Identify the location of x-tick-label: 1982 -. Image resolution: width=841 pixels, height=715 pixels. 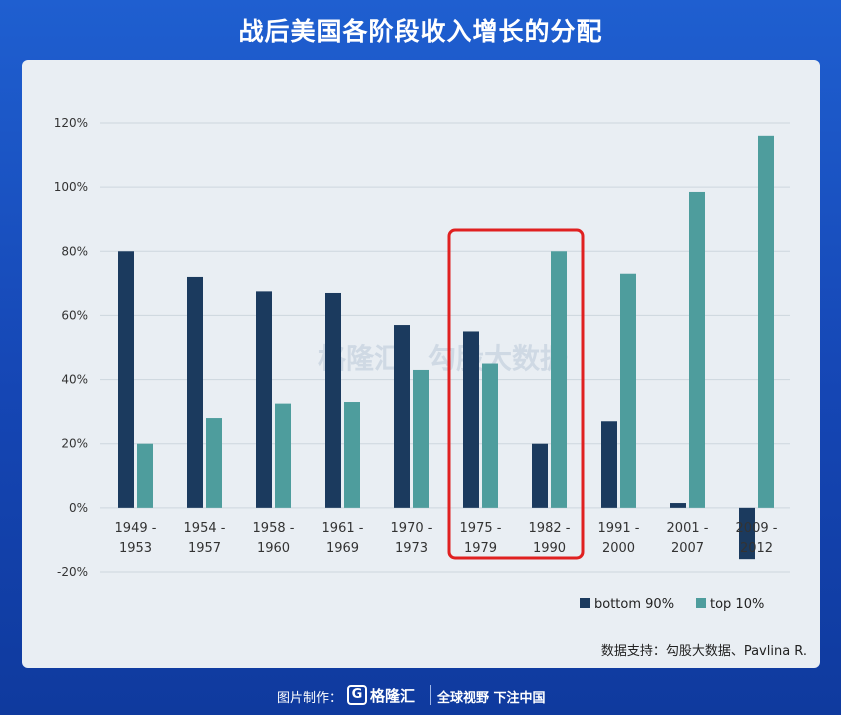
(550, 528).